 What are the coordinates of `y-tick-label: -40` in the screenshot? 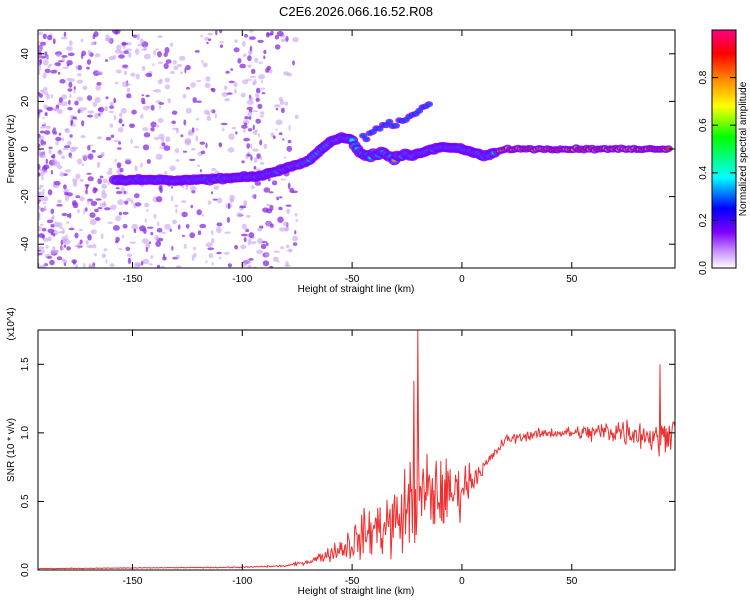 It's located at (25, 244).